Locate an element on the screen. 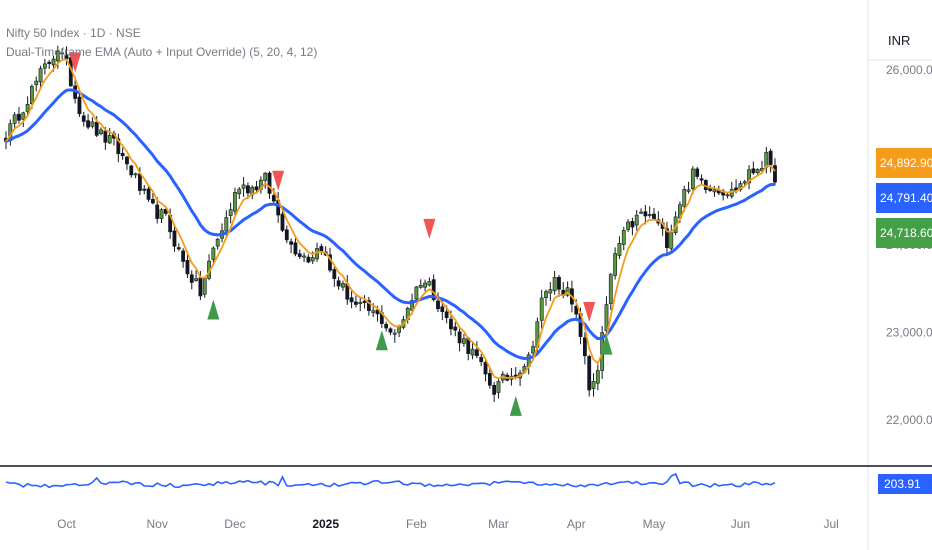 The height and width of the screenshot is (550, 932). x-tick-label: Jun is located at coordinates (740, 524).